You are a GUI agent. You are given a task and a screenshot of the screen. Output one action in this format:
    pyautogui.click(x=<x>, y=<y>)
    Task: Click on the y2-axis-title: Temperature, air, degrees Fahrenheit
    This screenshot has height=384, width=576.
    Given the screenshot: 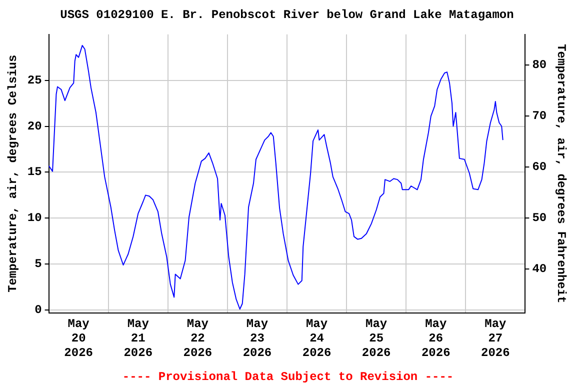 What is the action you would take?
    pyautogui.click(x=561, y=174)
    